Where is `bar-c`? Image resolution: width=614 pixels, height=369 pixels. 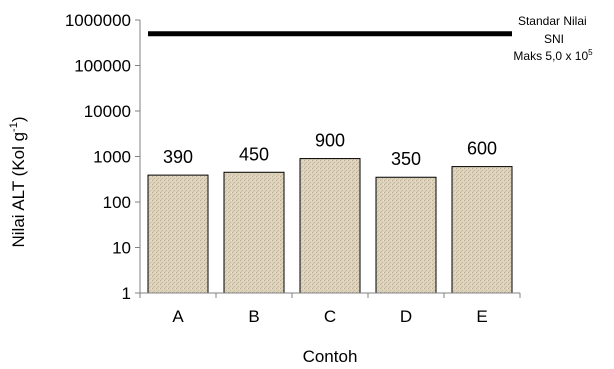 bar-c is located at coordinates (330, 226).